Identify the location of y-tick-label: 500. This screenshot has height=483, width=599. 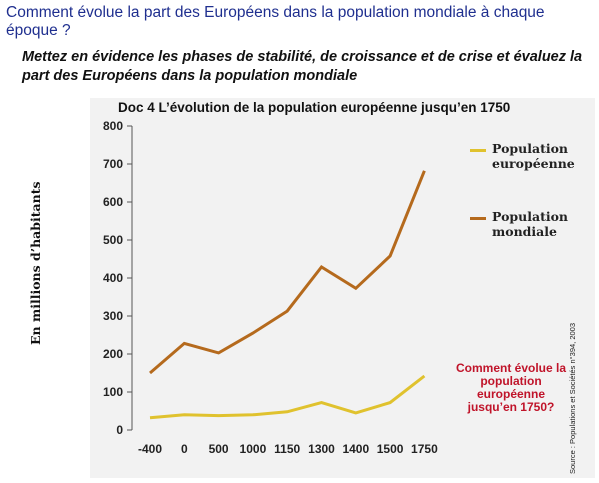
(113, 240).